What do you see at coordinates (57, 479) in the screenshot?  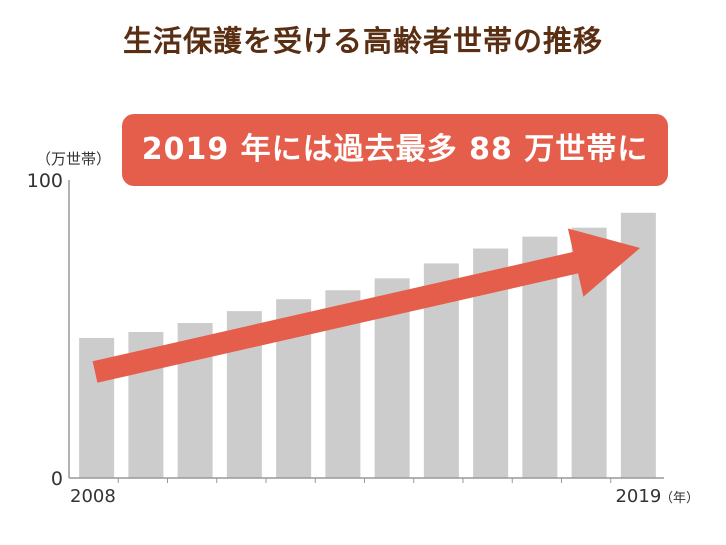 I see `y-tick-label-0: 0` at bounding box center [57, 479].